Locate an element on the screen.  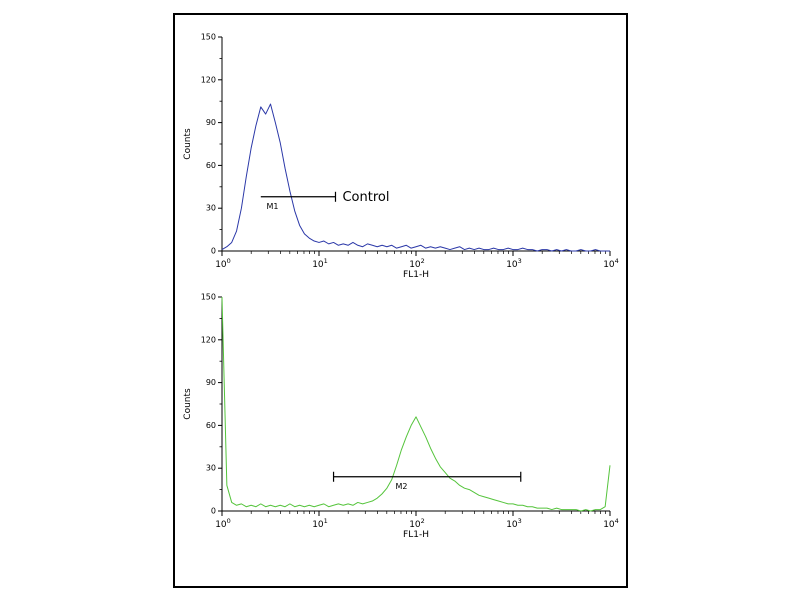
gate-label: M1 is located at coordinates (272, 205).